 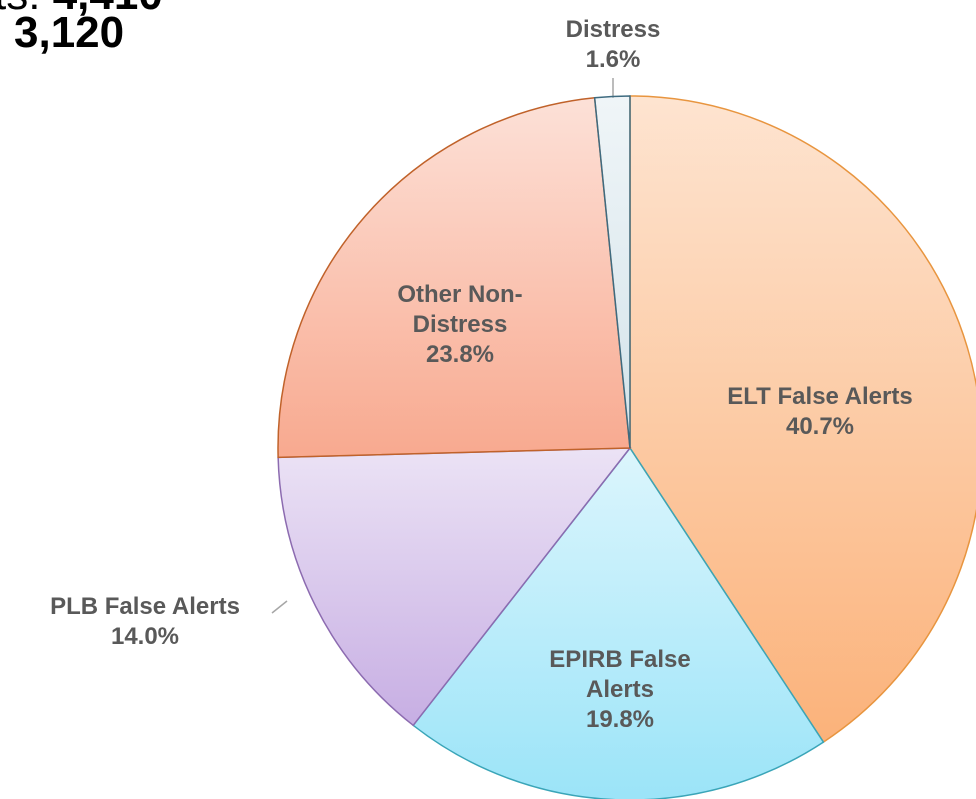 What do you see at coordinates (620, 674) in the screenshot?
I see `category-label: EPIRB False Alerts` at bounding box center [620, 674].